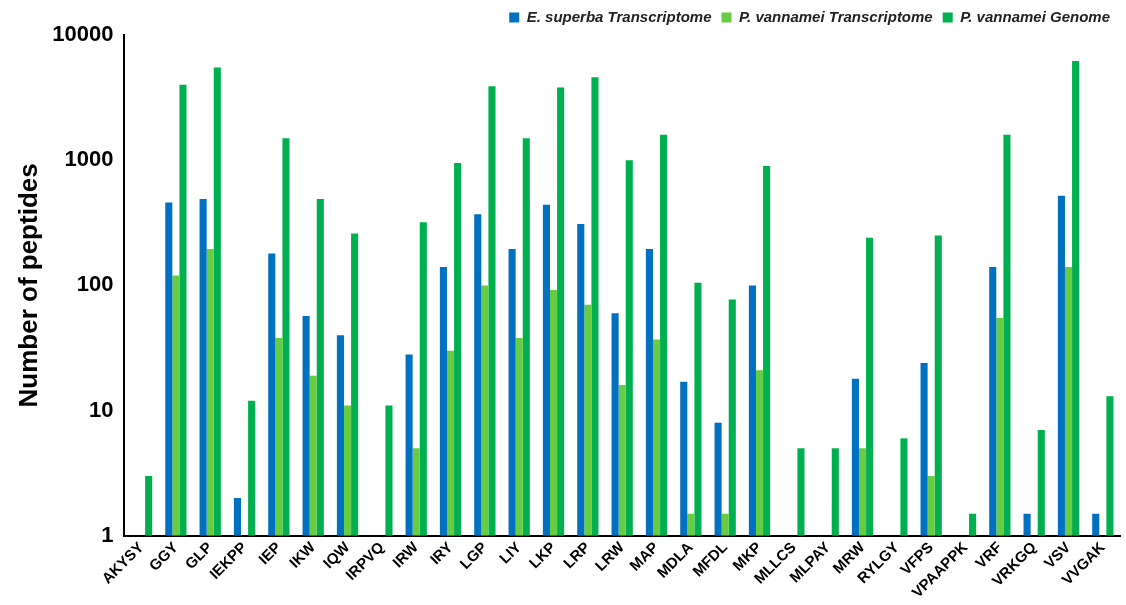  I want to click on x-tick-label: LIY, so click(510, 552).